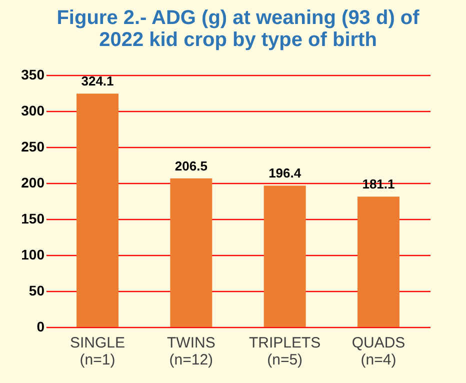 The image size is (466, 383). I want to click on y-tick-label: 300, so click(33, 110).